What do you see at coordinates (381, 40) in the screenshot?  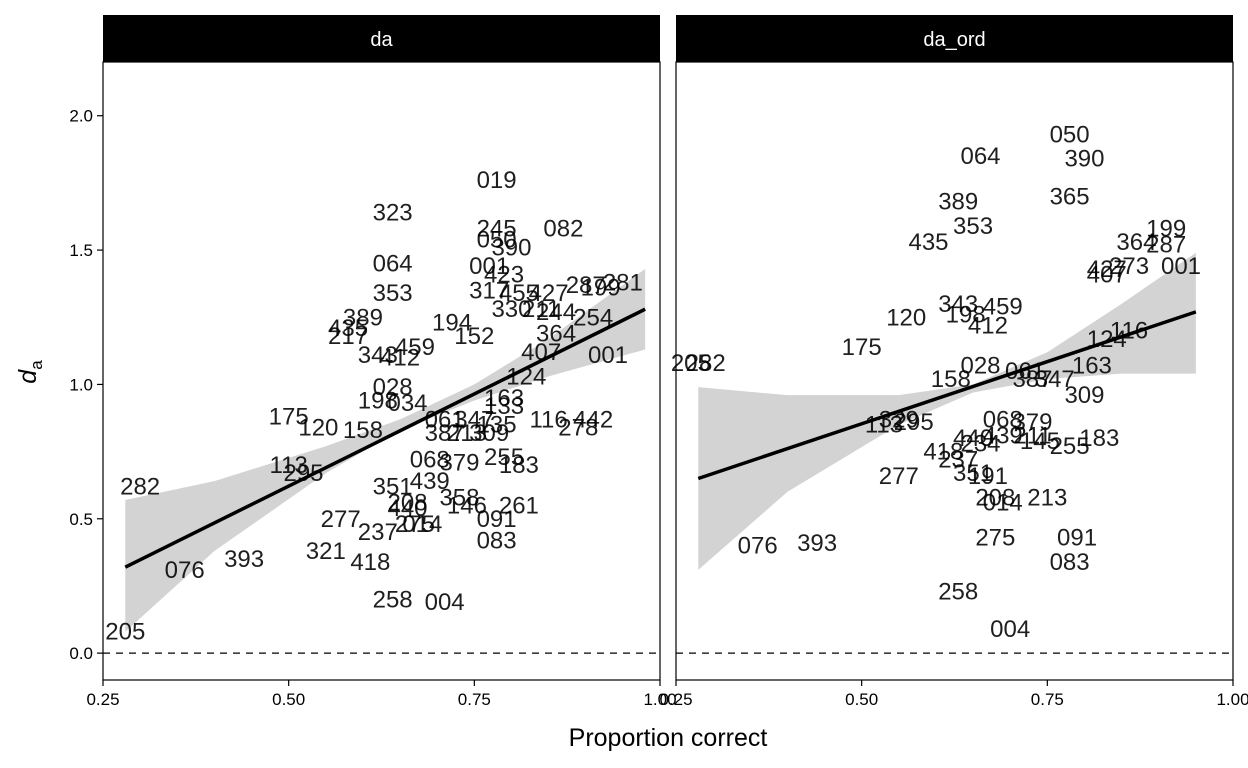 I see `panel-strip-title: da` at bounding box center [381, 40].